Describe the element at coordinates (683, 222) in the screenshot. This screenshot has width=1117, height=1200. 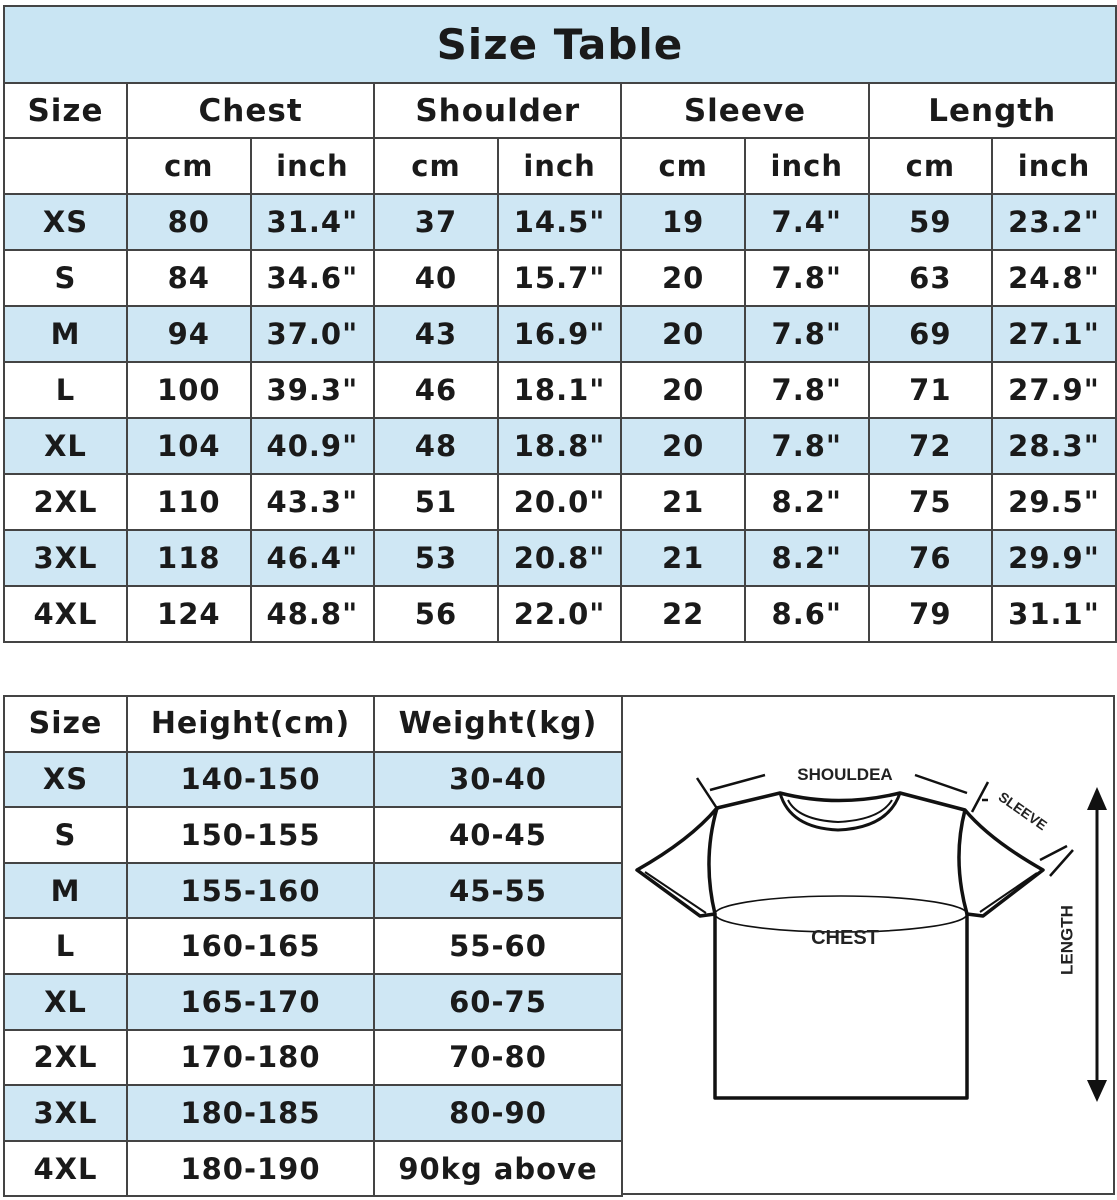
I see `value-cell: 19` at that location.